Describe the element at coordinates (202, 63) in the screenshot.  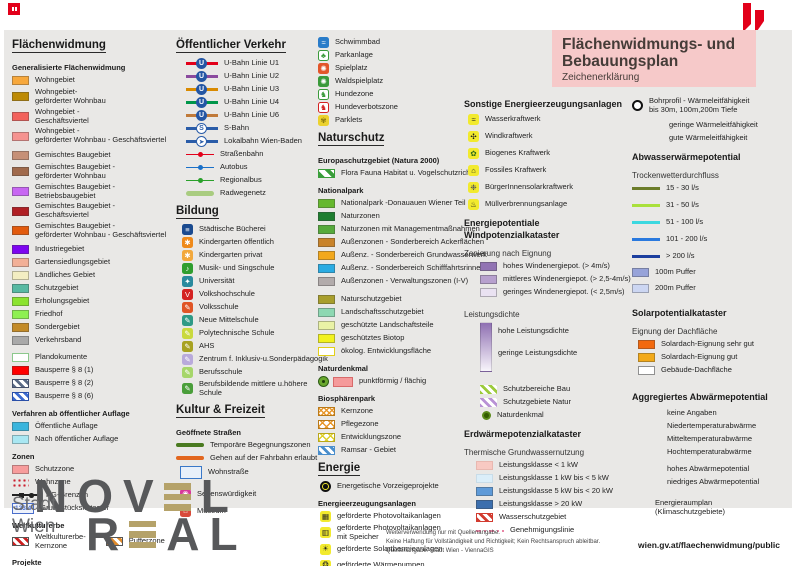
I see `u-bahn-u1-line: U` at that location.